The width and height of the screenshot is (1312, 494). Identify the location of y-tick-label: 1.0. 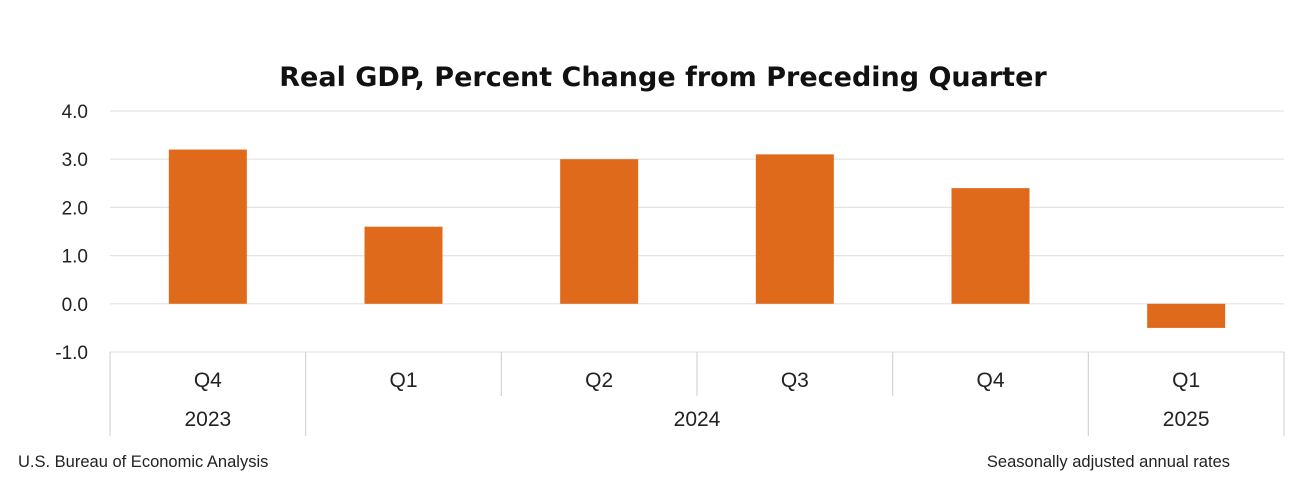
(75, 257).